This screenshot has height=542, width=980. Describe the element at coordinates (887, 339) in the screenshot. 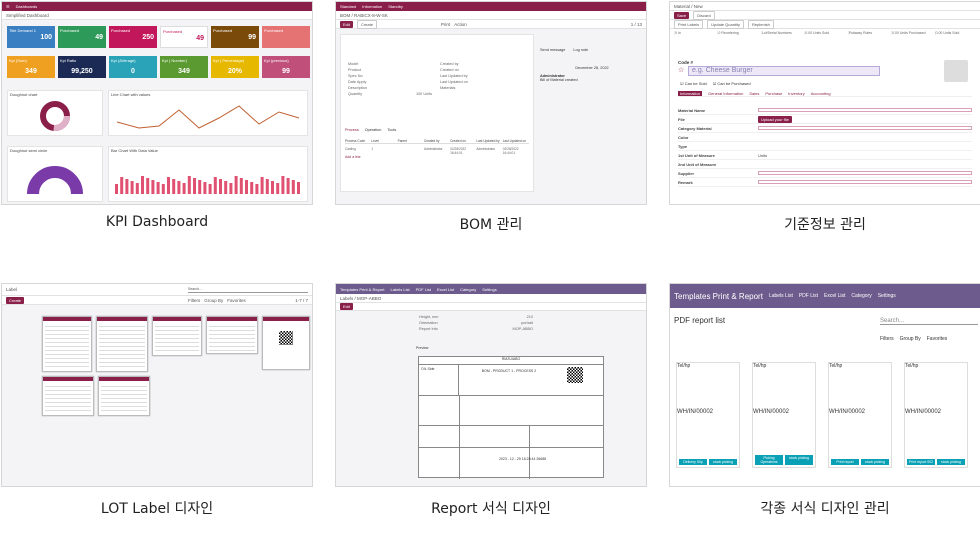

I see `filter-button: Filters` at that location.